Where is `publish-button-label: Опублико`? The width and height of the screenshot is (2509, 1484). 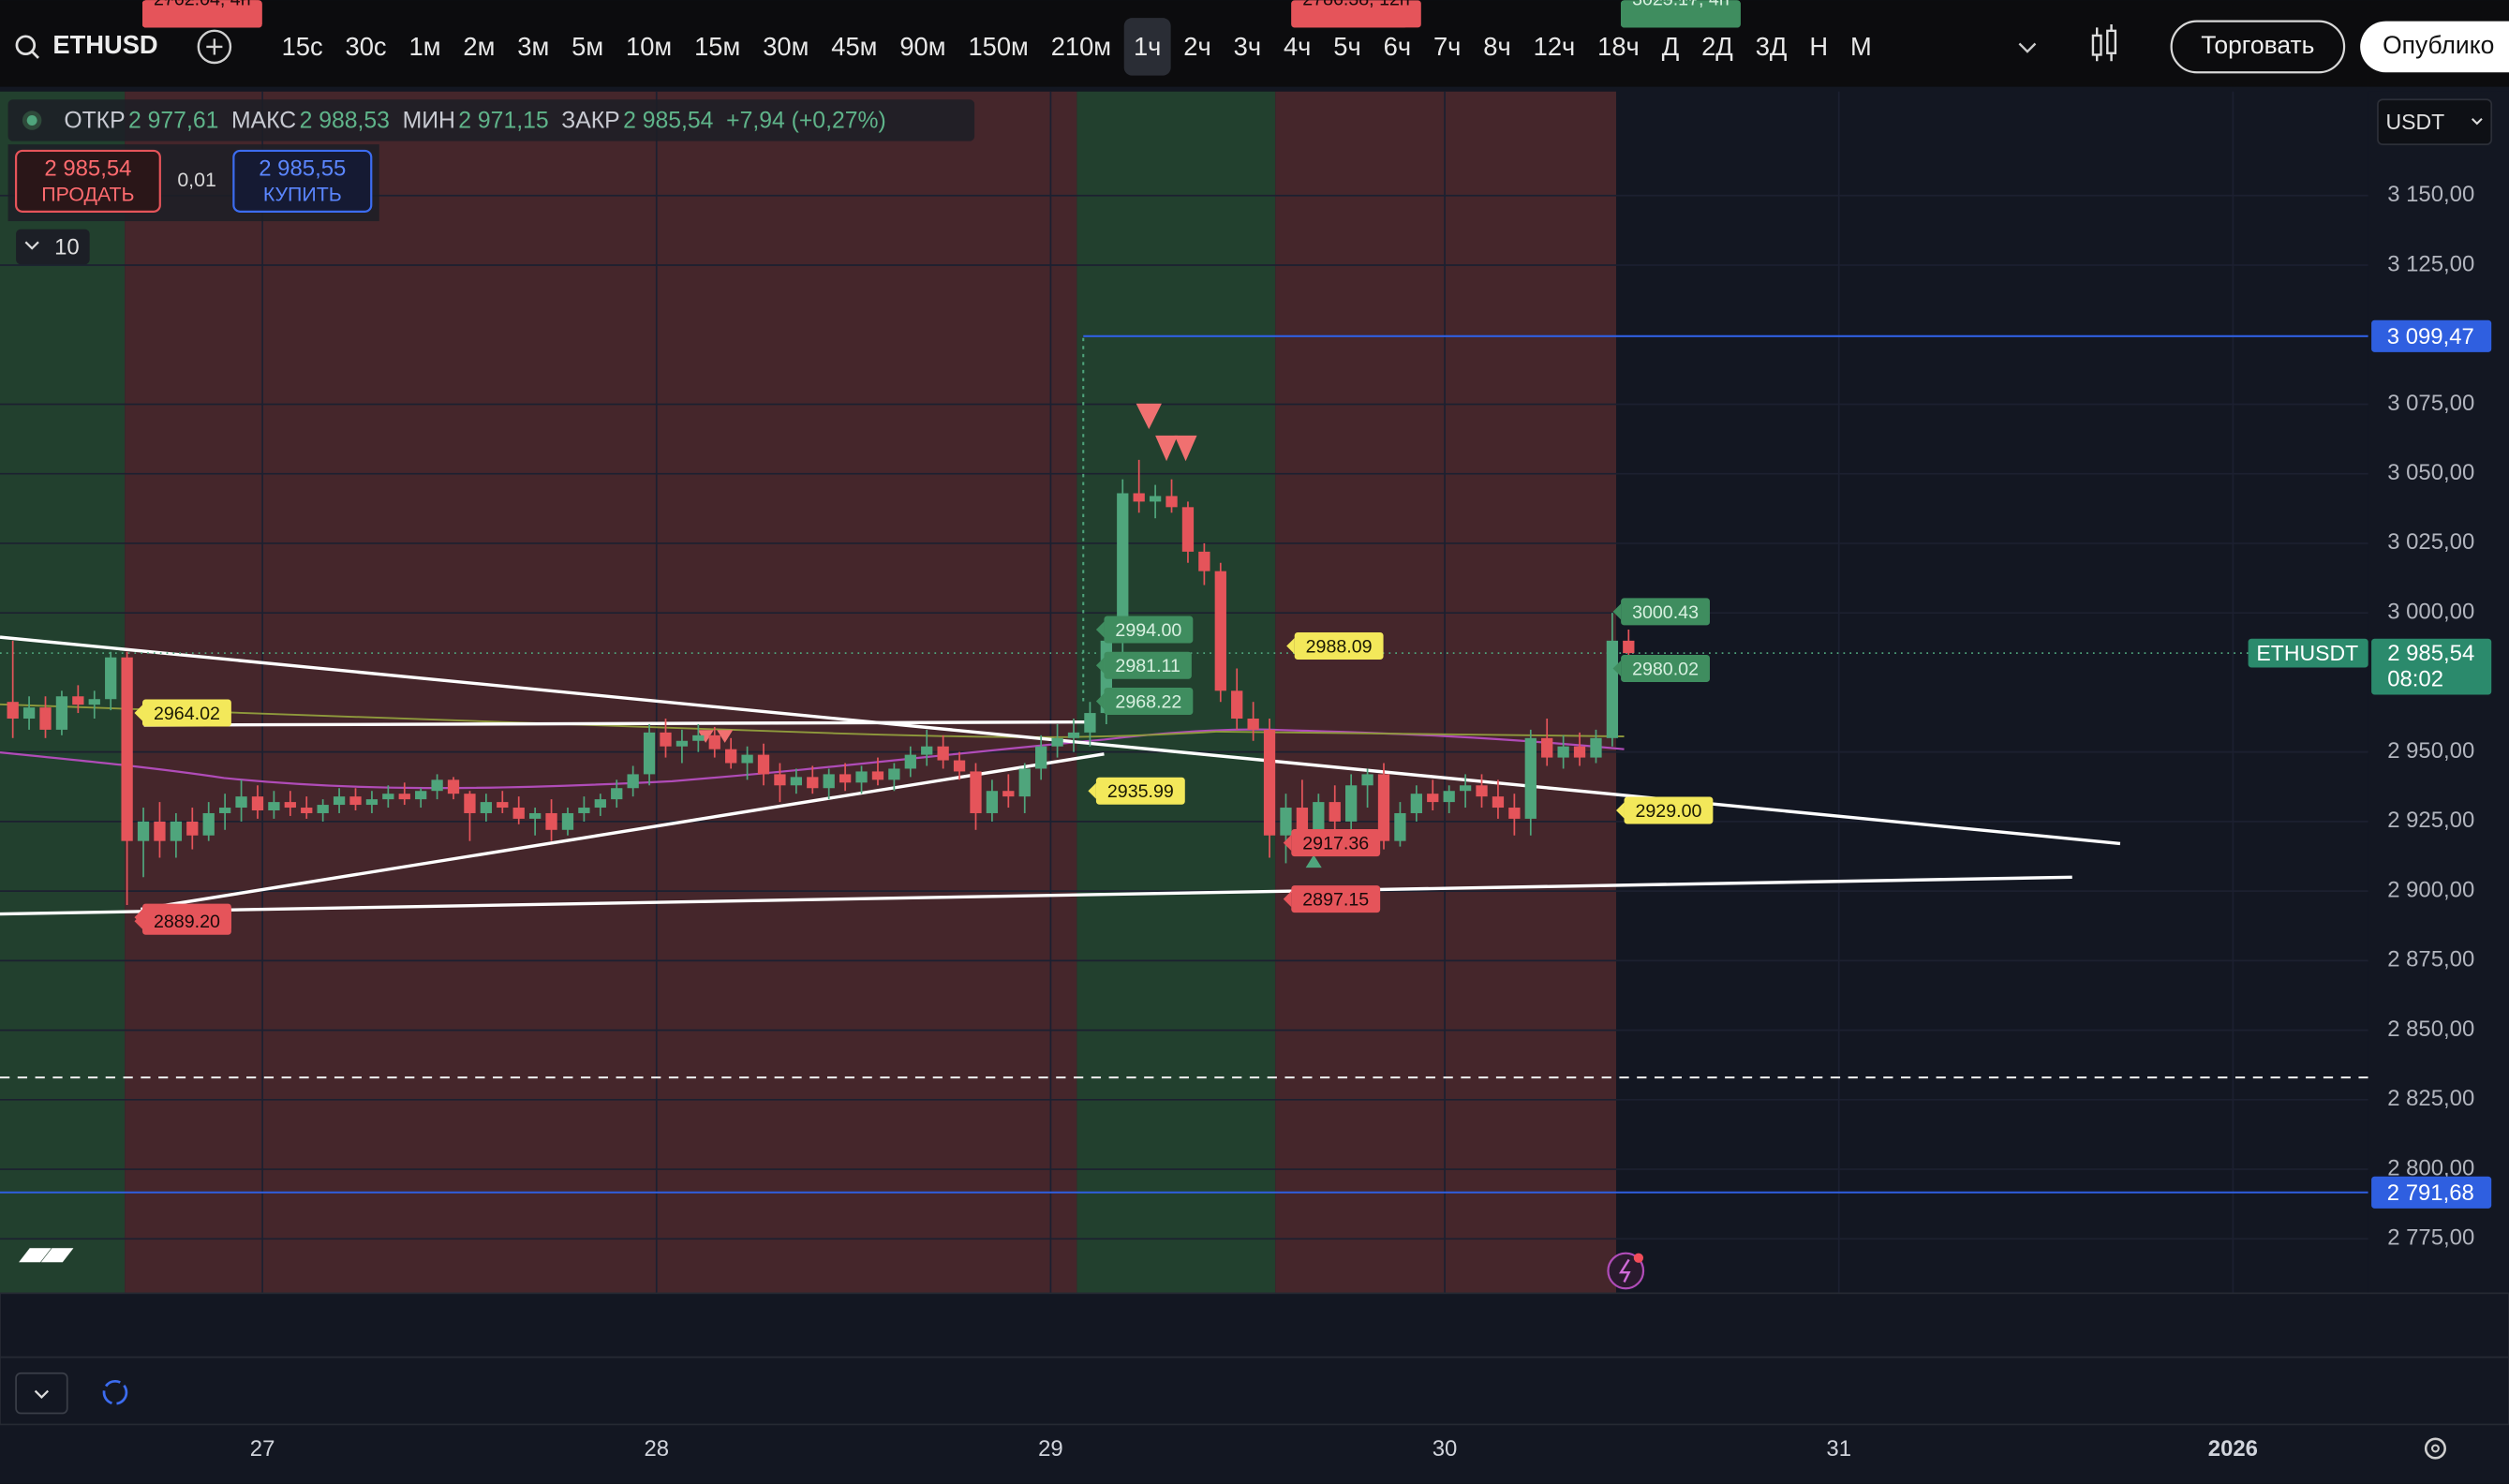 publish-button-label: Опублико is located at coordinates (2439, 45).